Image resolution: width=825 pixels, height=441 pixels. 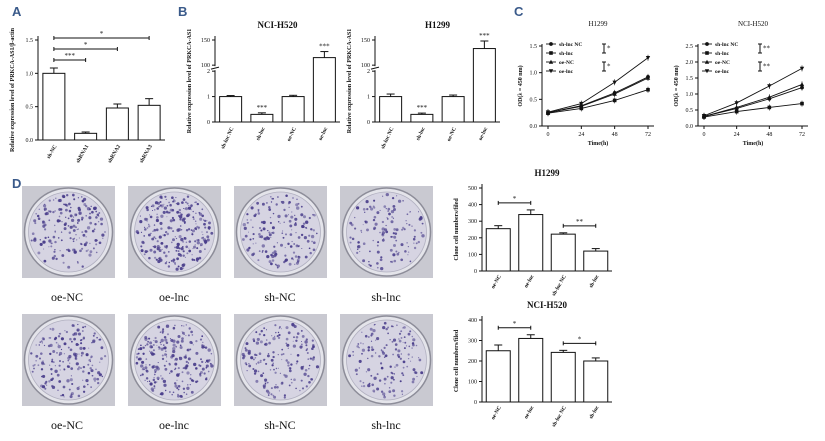 What do you see at coordinates (598, 101) in the screenshot?
I see `series-line-sh-lnc` at bounding box center [598, 101].